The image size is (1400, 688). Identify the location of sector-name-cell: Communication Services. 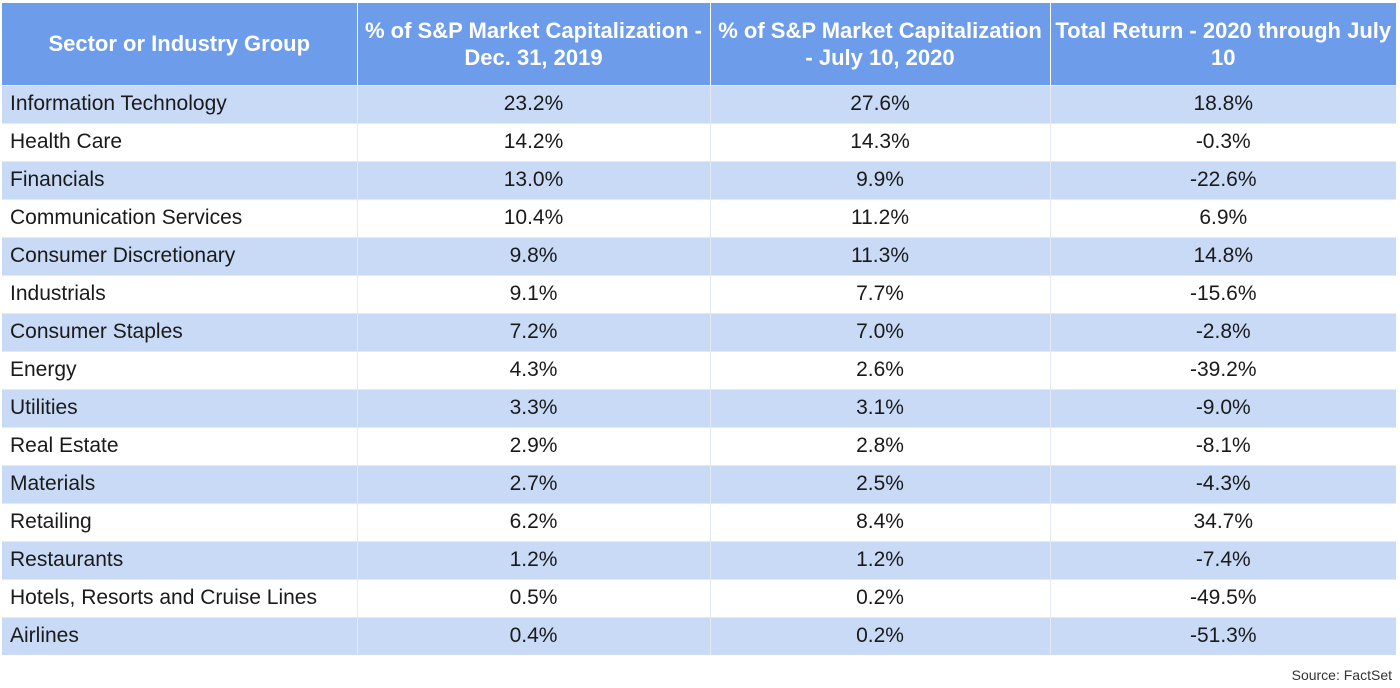
(180, 217).